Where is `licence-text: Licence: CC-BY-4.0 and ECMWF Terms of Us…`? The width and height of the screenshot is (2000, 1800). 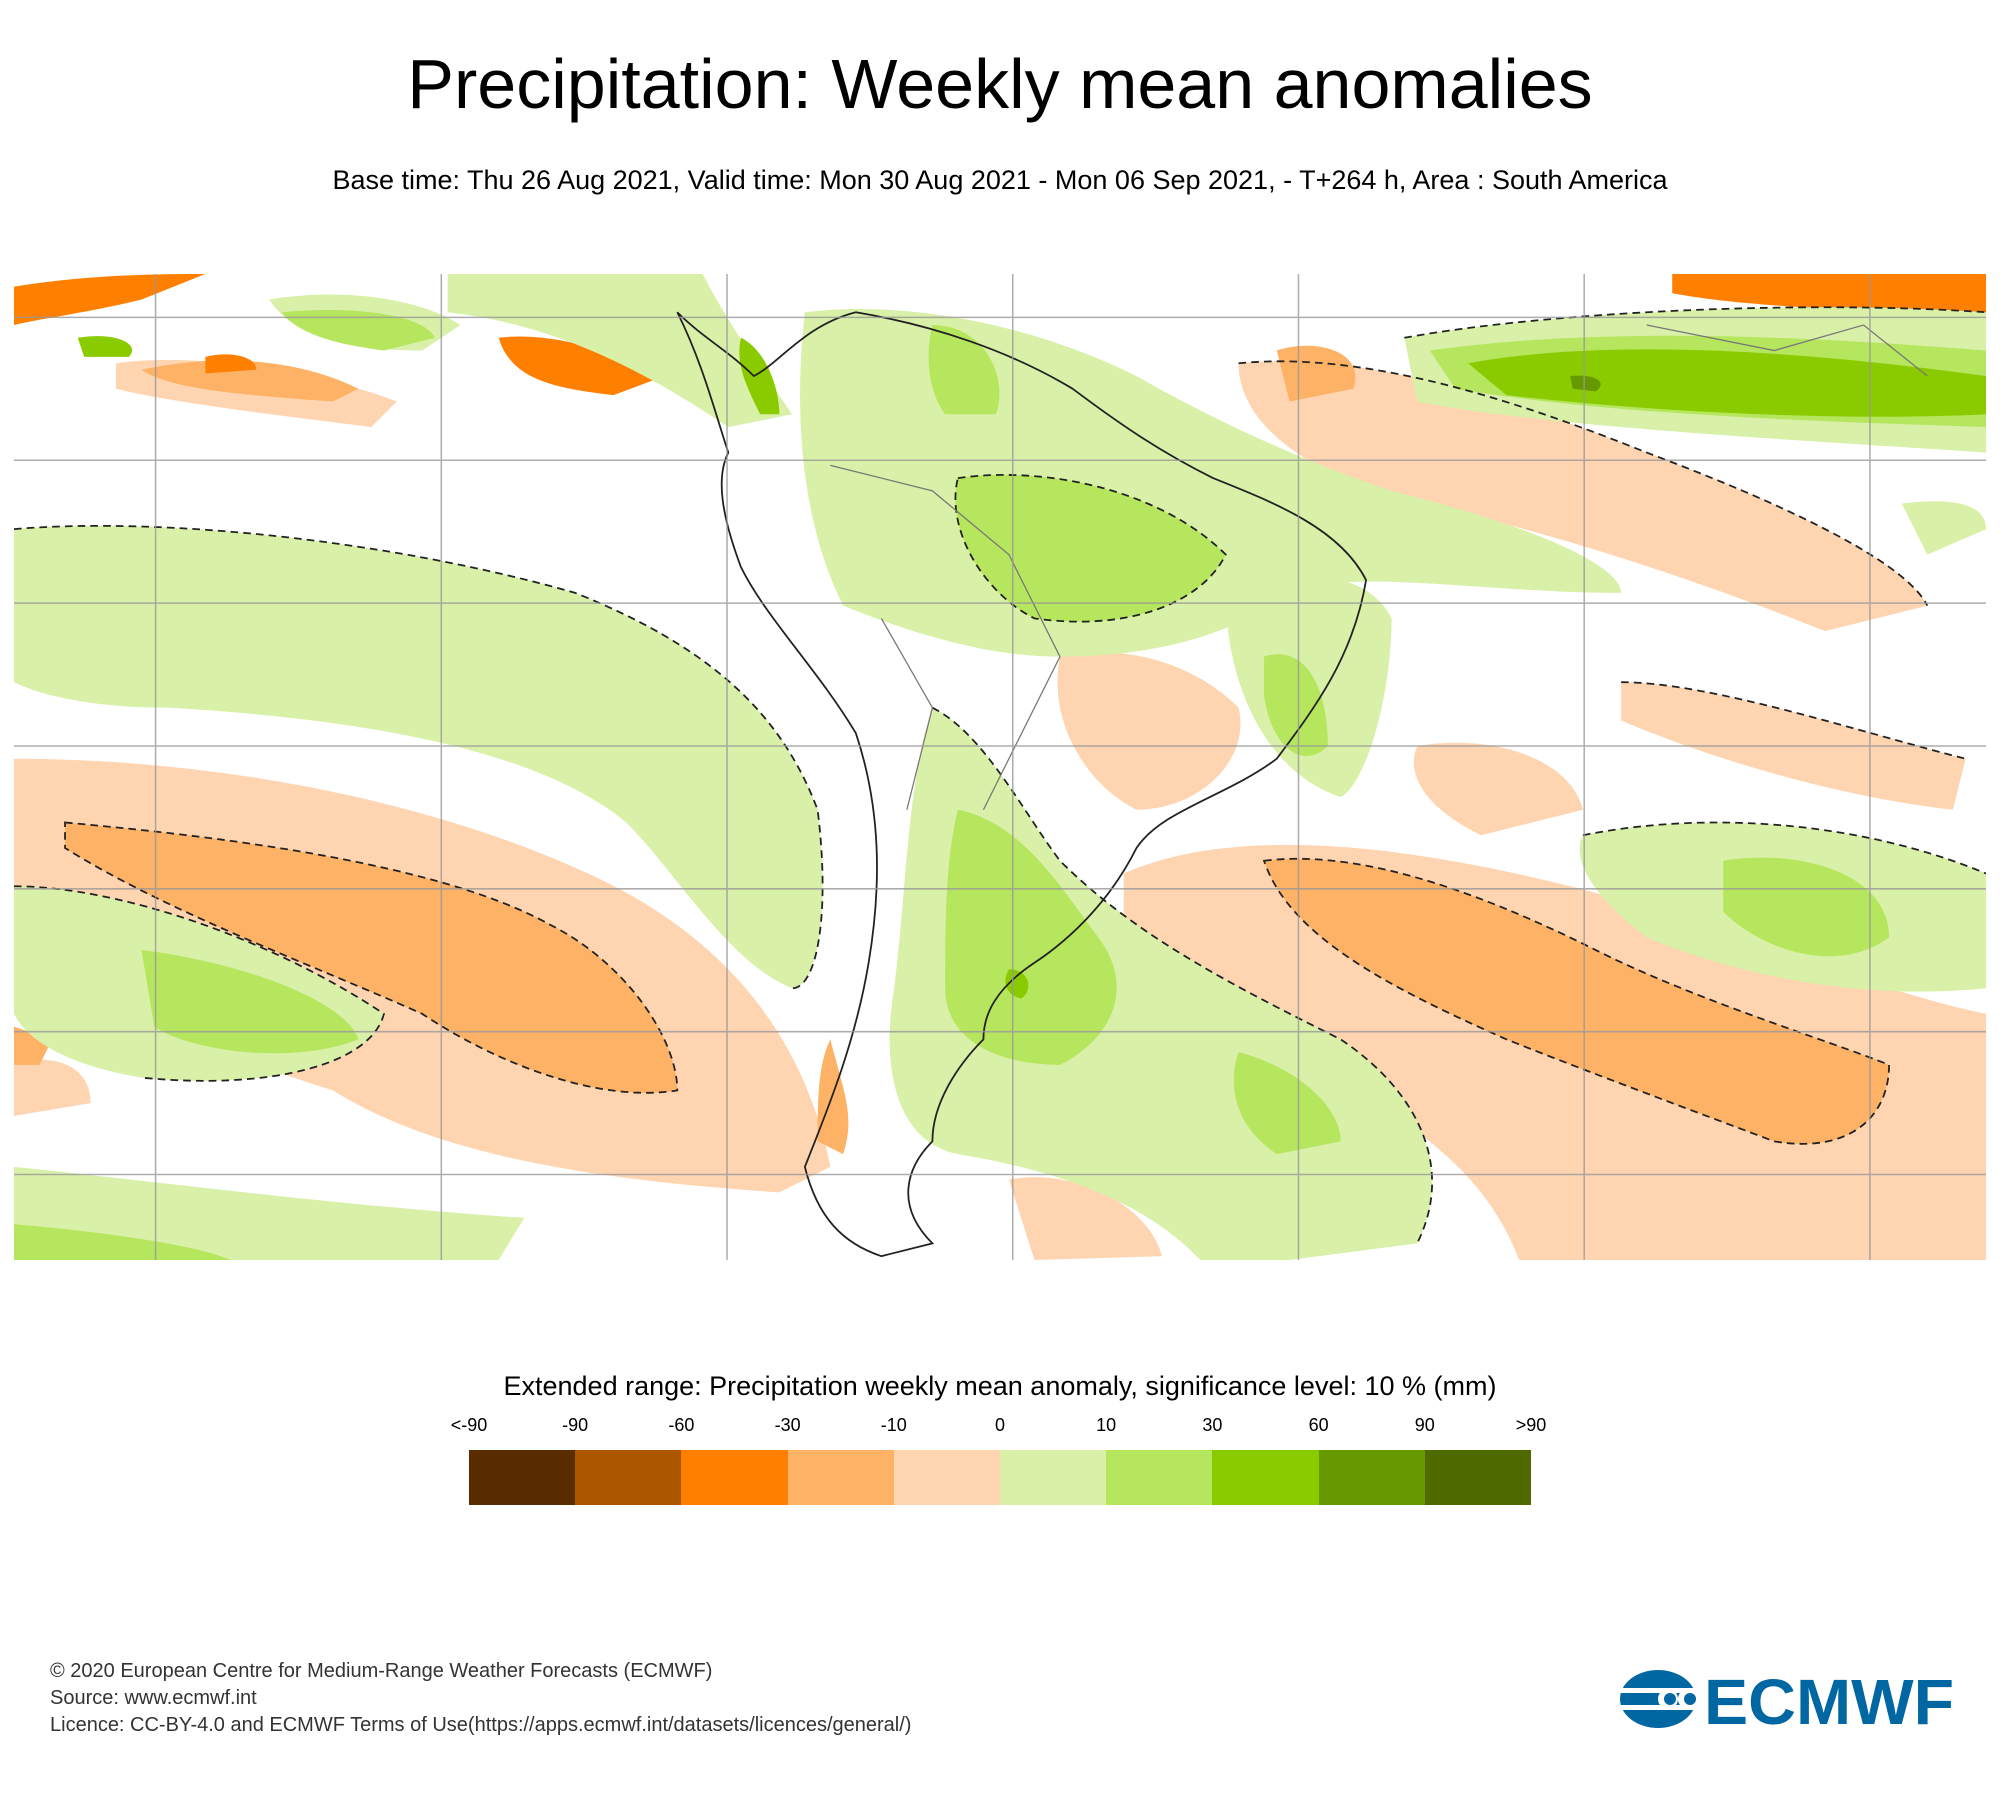
licence-text: Licence: CC-BY-4.0 and ECMWF Terms of Us… is located at coordinates (481, 1725).